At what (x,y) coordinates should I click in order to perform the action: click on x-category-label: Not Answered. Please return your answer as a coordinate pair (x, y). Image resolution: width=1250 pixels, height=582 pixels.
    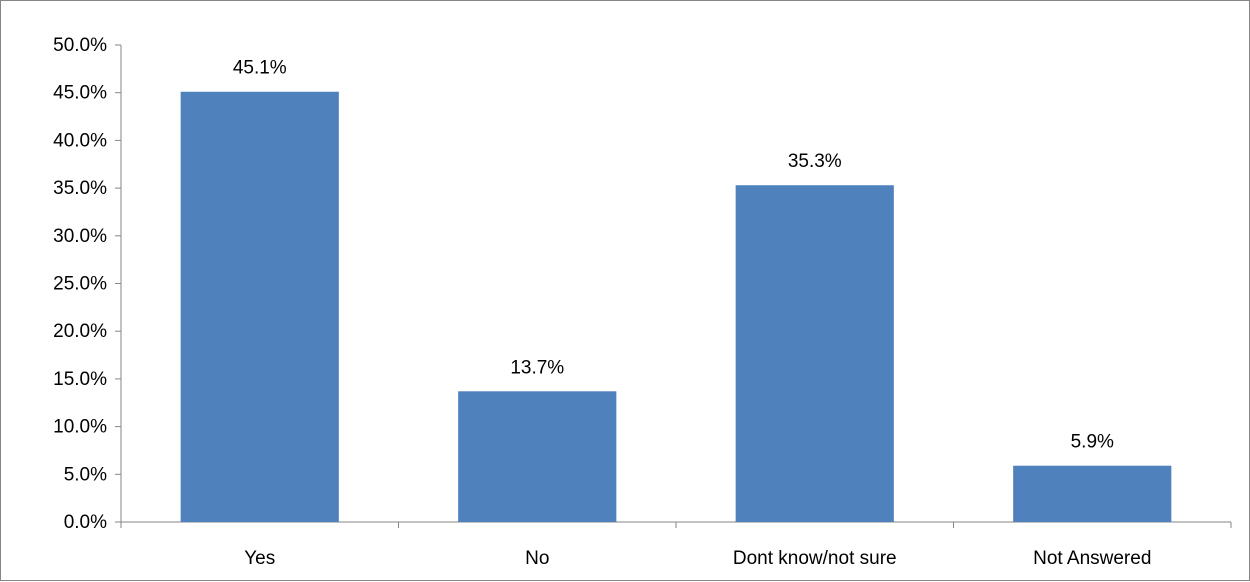
    Looking at the image, I should click on (1092, 558).